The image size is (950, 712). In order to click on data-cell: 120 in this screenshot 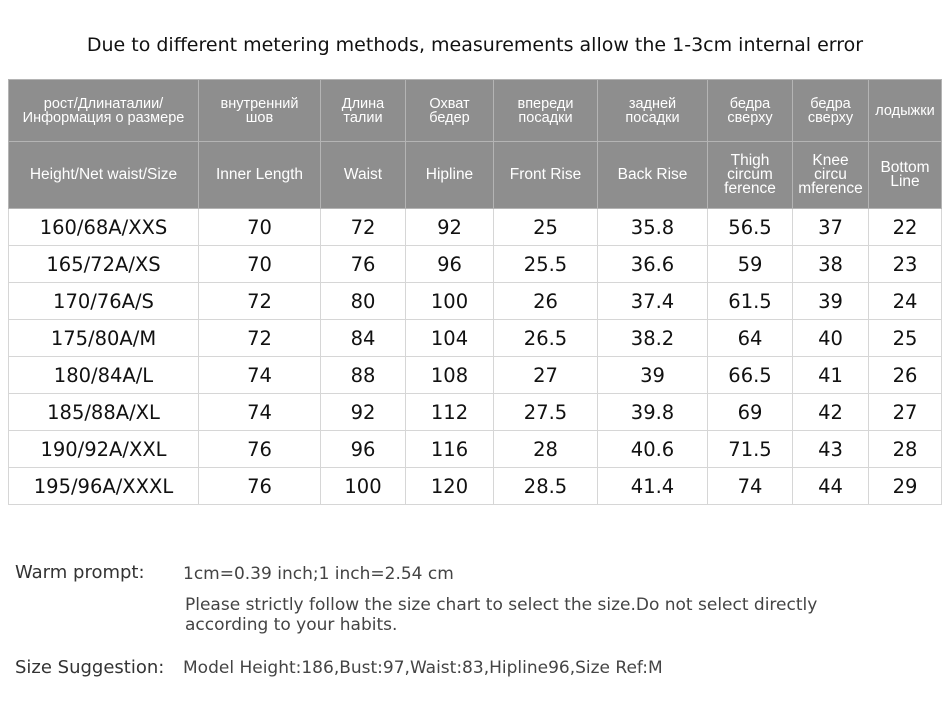, I will do `click(449, 486)`.